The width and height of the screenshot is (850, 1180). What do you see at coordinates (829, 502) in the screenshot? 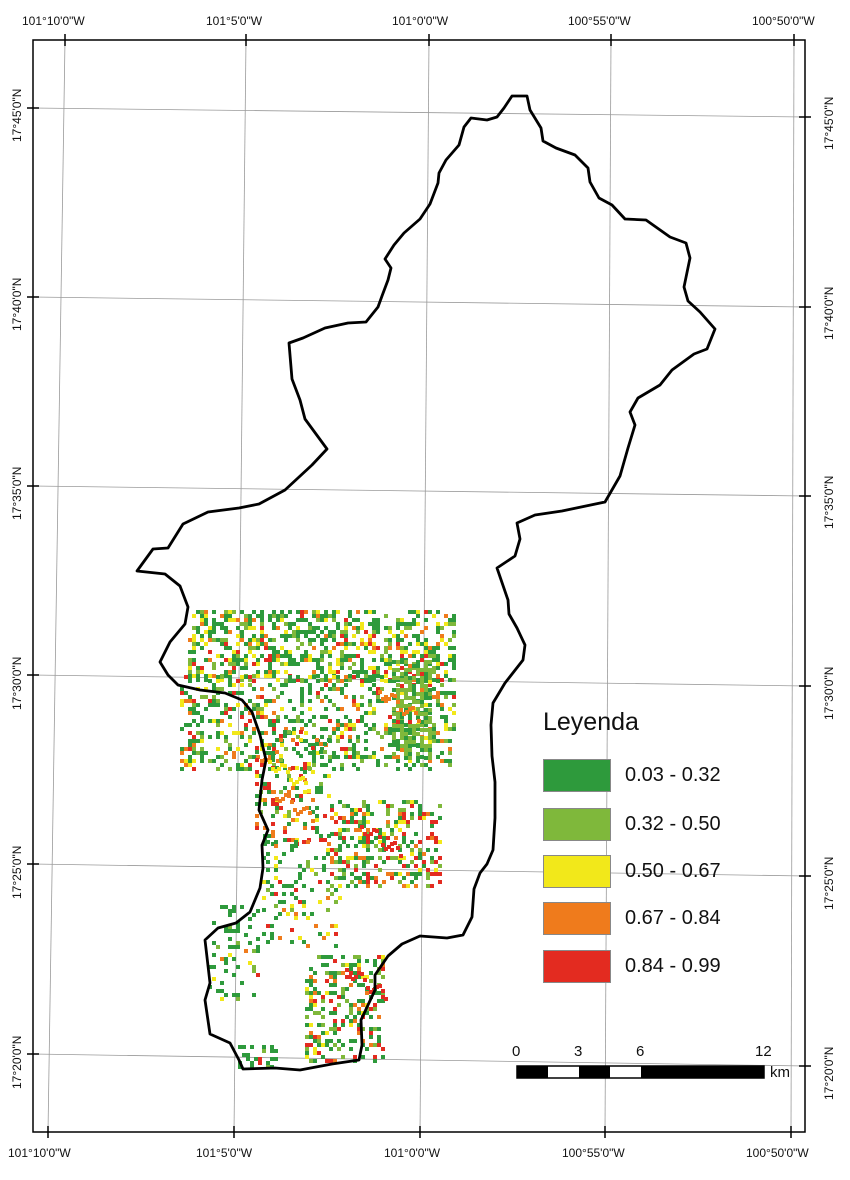
I see `right-latitude-label: 17°35'0"N` at bounding box center [829, 502].